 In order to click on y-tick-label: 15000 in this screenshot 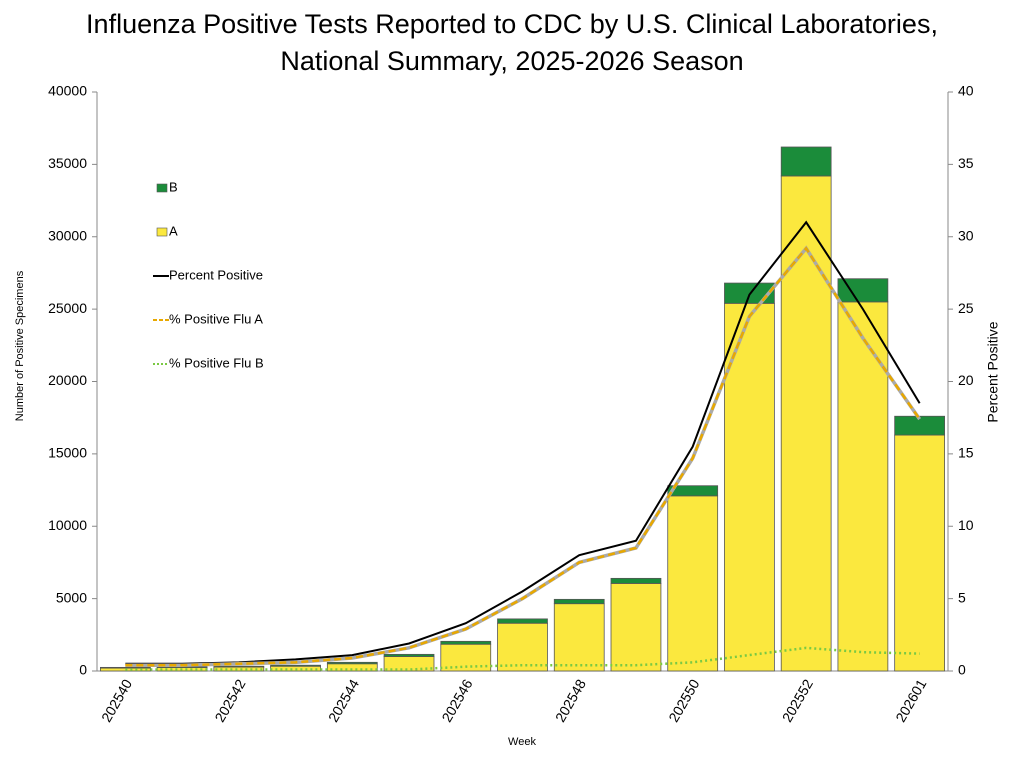, I will do `click(67, 453)`.